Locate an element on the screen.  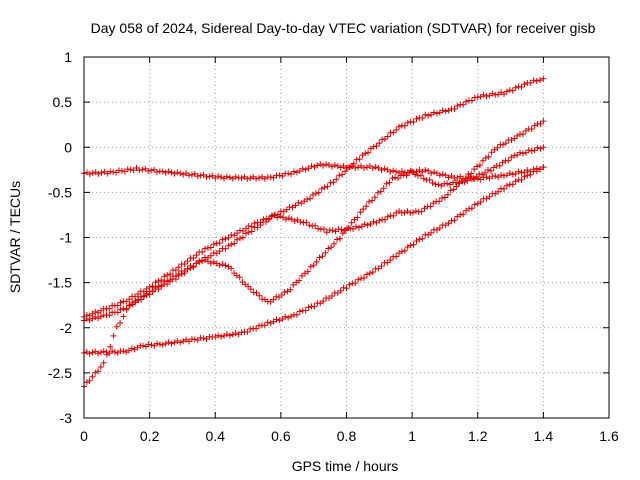
y-tick-label: -2.5 is located at coordinates (60, 373).